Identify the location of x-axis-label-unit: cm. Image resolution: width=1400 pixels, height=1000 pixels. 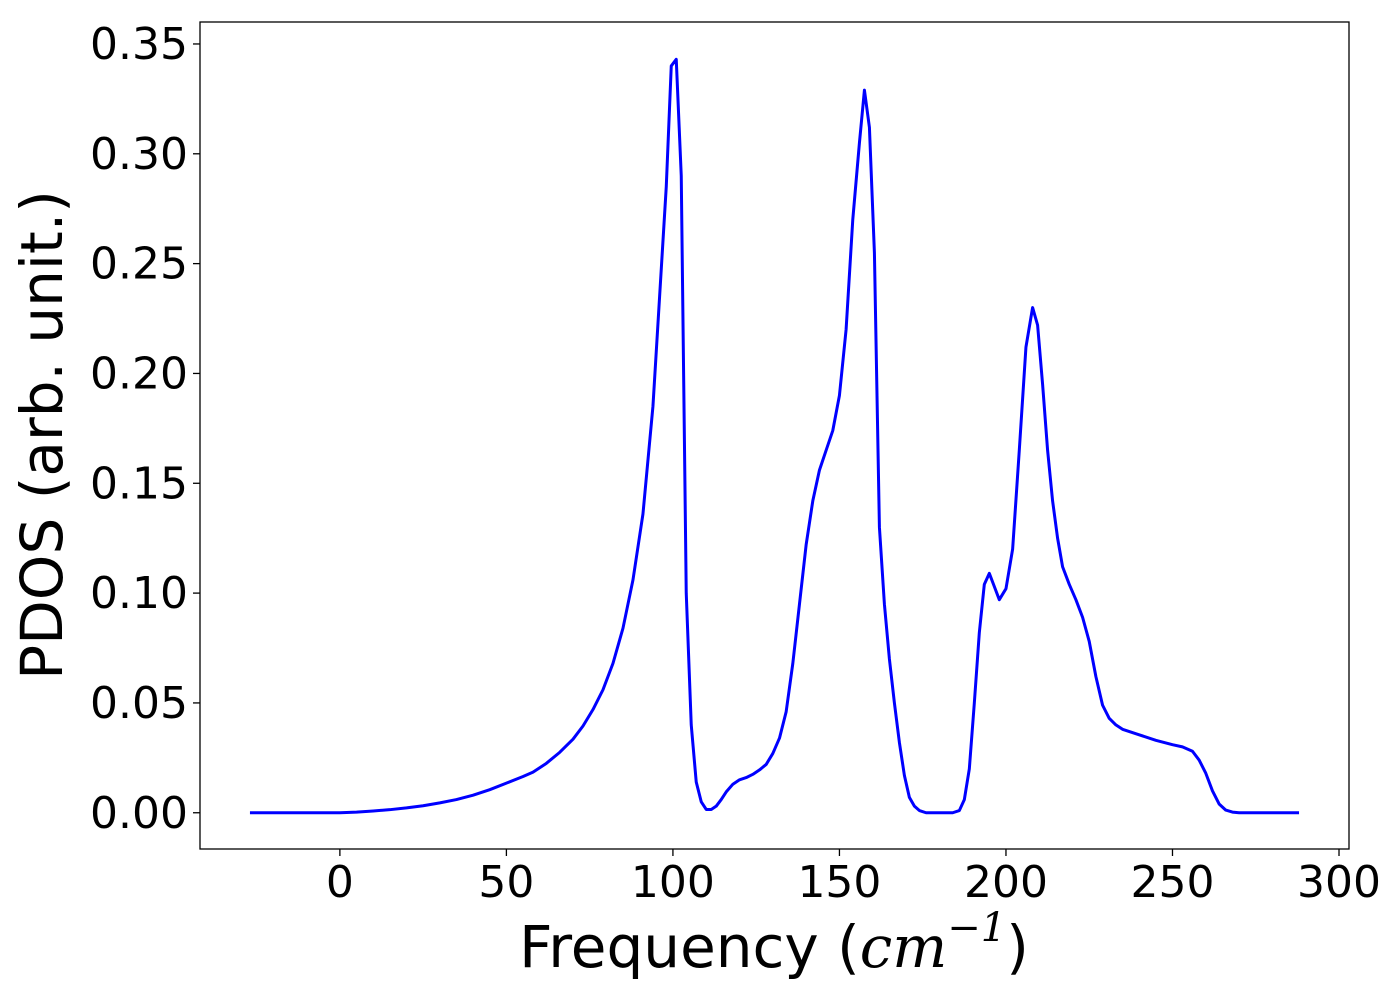
(903, 947).